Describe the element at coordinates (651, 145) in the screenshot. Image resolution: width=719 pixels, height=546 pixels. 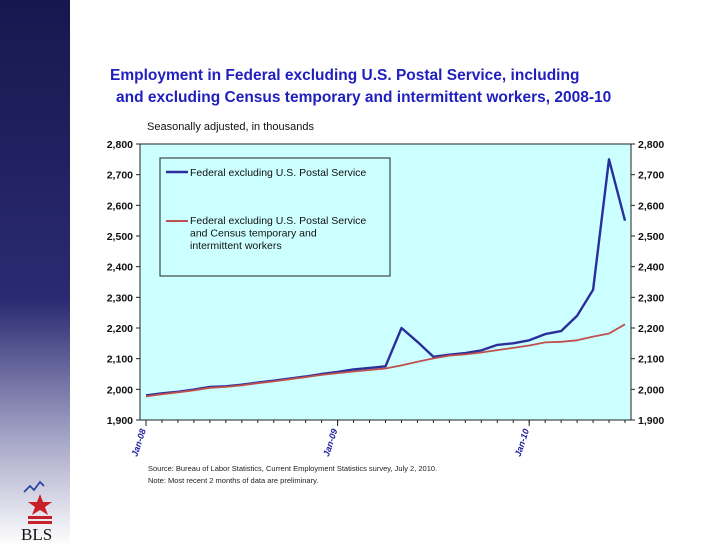
I see `y-tick-label-right: 2,800` at that location.